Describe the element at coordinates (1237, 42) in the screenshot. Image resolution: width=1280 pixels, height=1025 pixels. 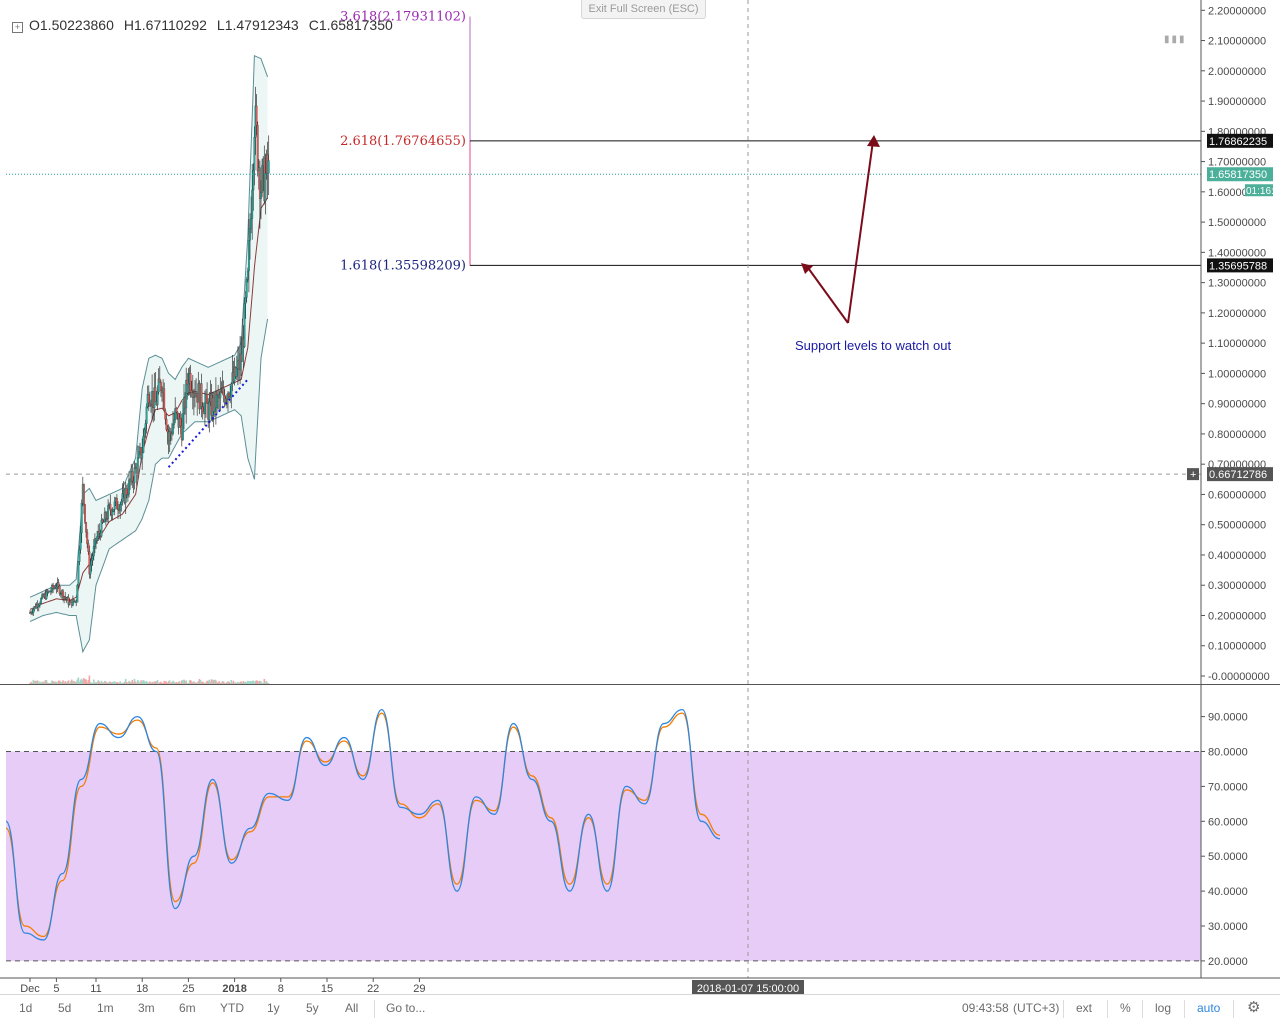
I see `y-tick-label: 2.10000000` at that location.